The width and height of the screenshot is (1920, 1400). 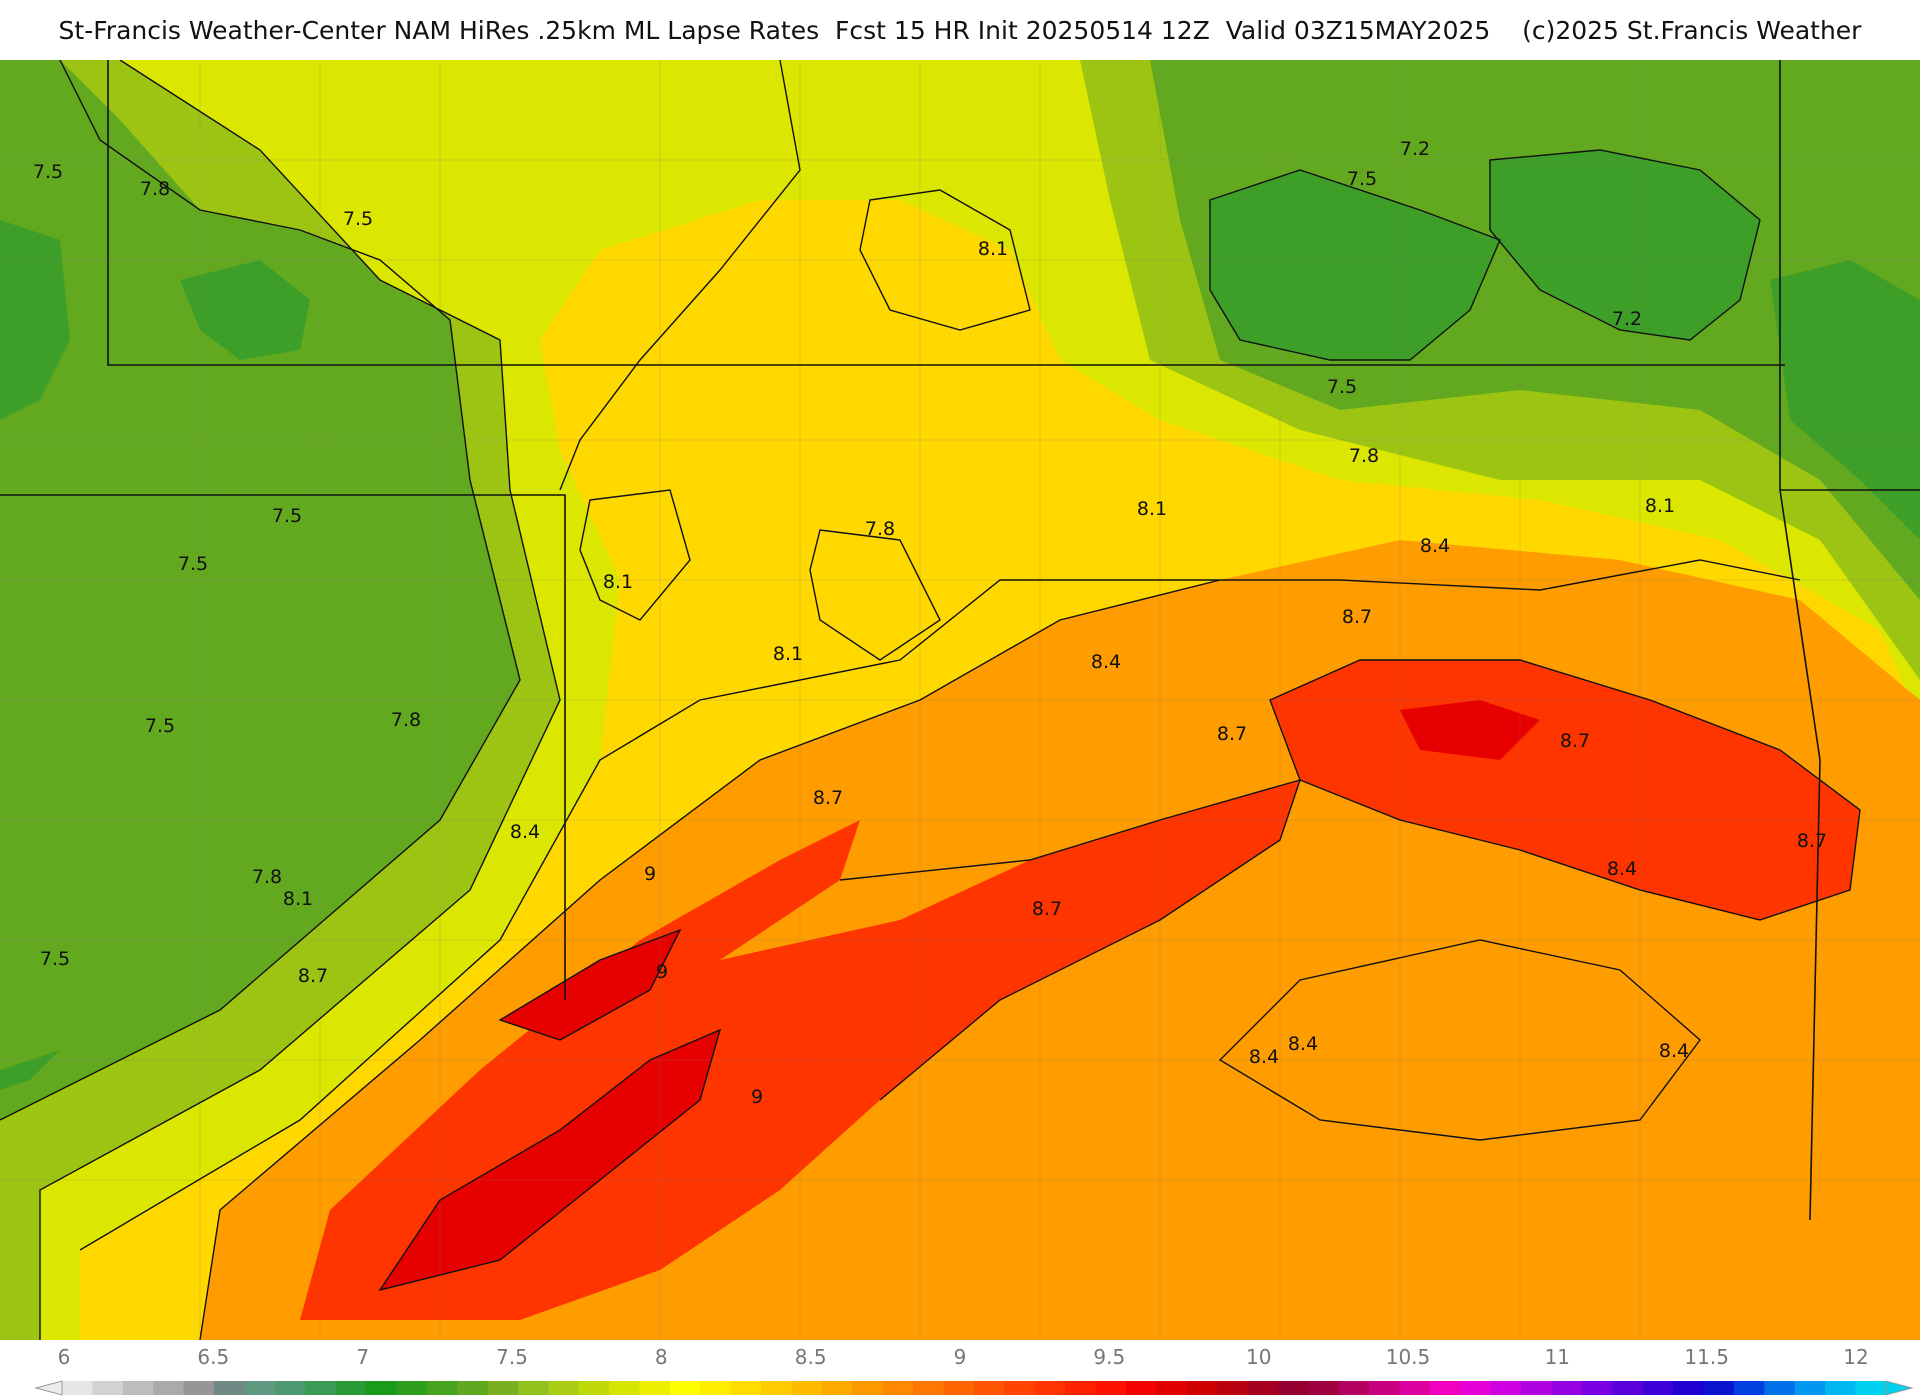 What do you see at coordinates (1800, 640) in the screenshot?
I see `border-line` at bounding box center [1800, 640].